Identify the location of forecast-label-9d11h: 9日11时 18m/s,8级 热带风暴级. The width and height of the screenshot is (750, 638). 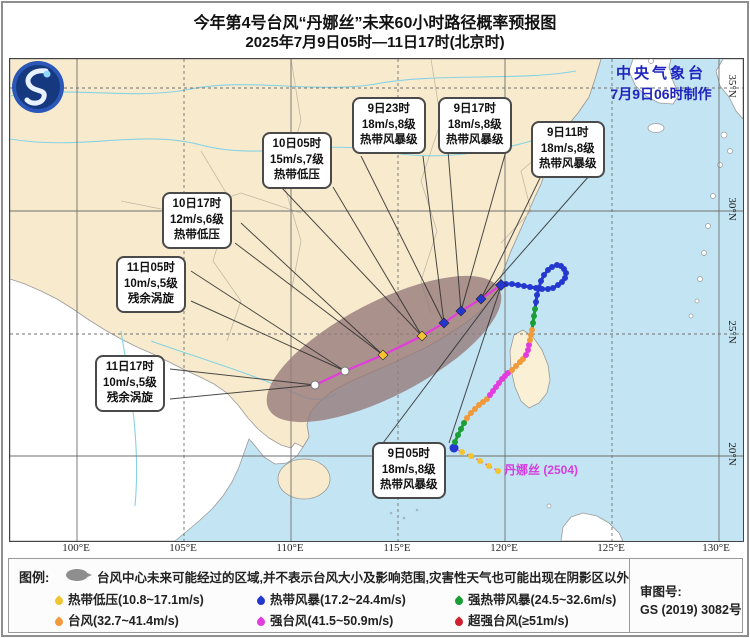
(568, 149).